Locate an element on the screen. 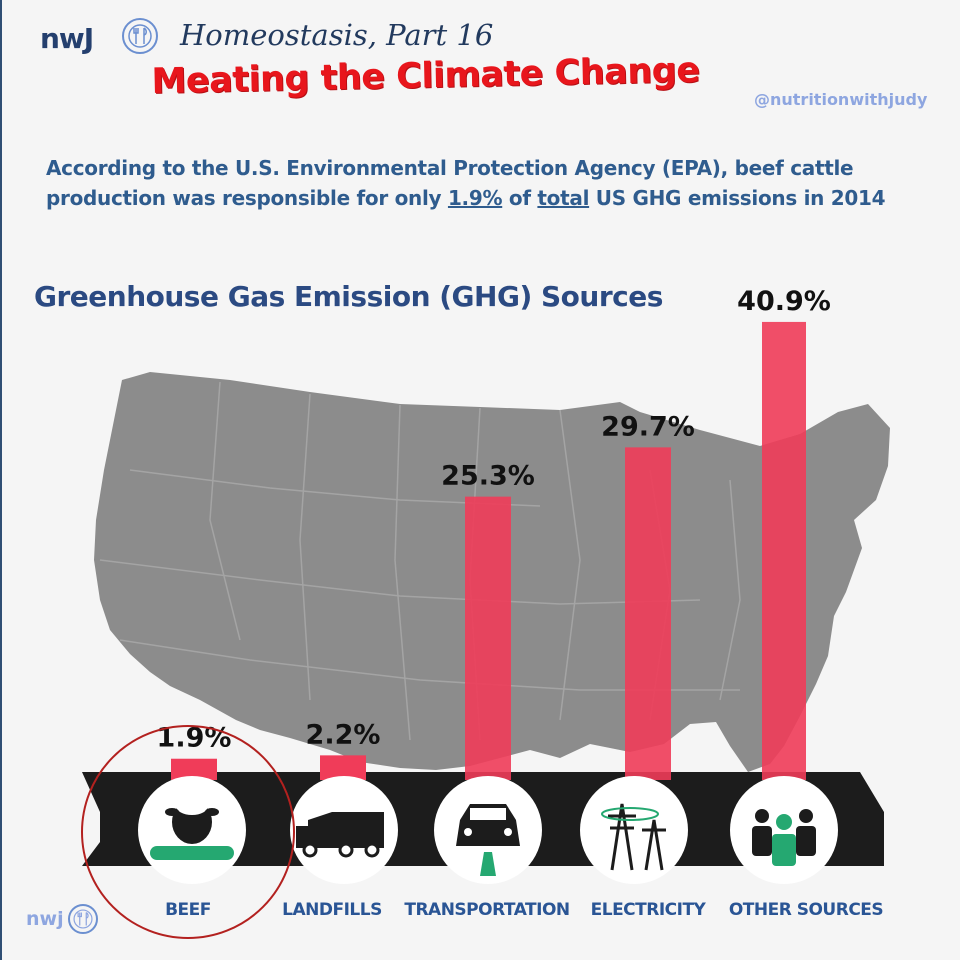 Image resolution: width=960 pixels, height=960 pixels. intro-part-3: US GHG emissions in 2014 is located at coordinates (740, 198).